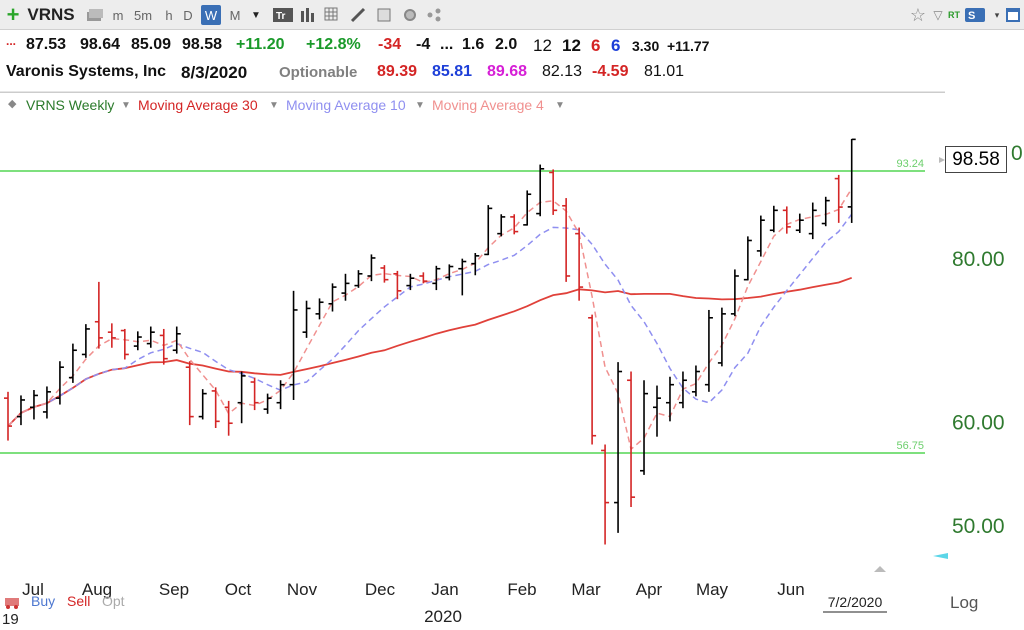 The height and width of the screenshot is (630, 1024). What do you see at coordinates (560, 105) in the screenshot?
I see `legend-ma4-dropdown-icon: ▼` at bounding box center [560, 105].